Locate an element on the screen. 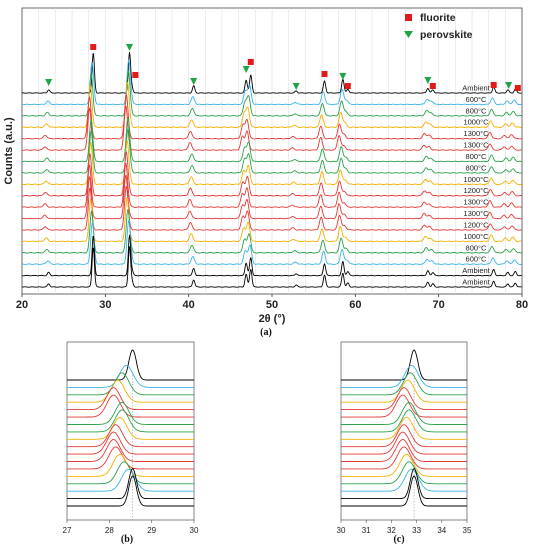 The width and height of the screenshot is (533, 550). panel-c-x-tick-label: 35 is located at coordinates (467, 530).